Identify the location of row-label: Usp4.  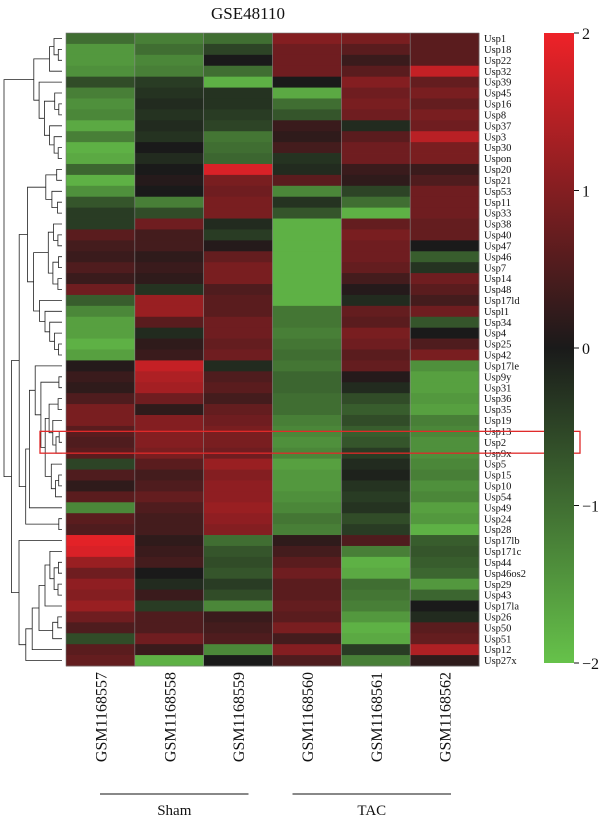
(495, 334).